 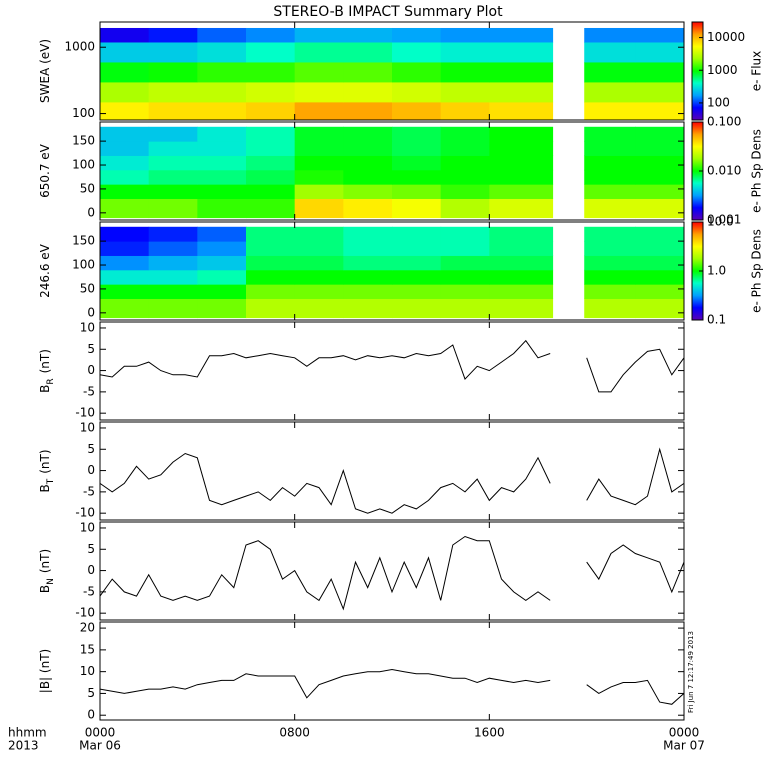 What do you see at coordinates (724, 171) in the screenshot?
I see `colorbar-tick-label: 0.010` at bounding box center [724, 171].